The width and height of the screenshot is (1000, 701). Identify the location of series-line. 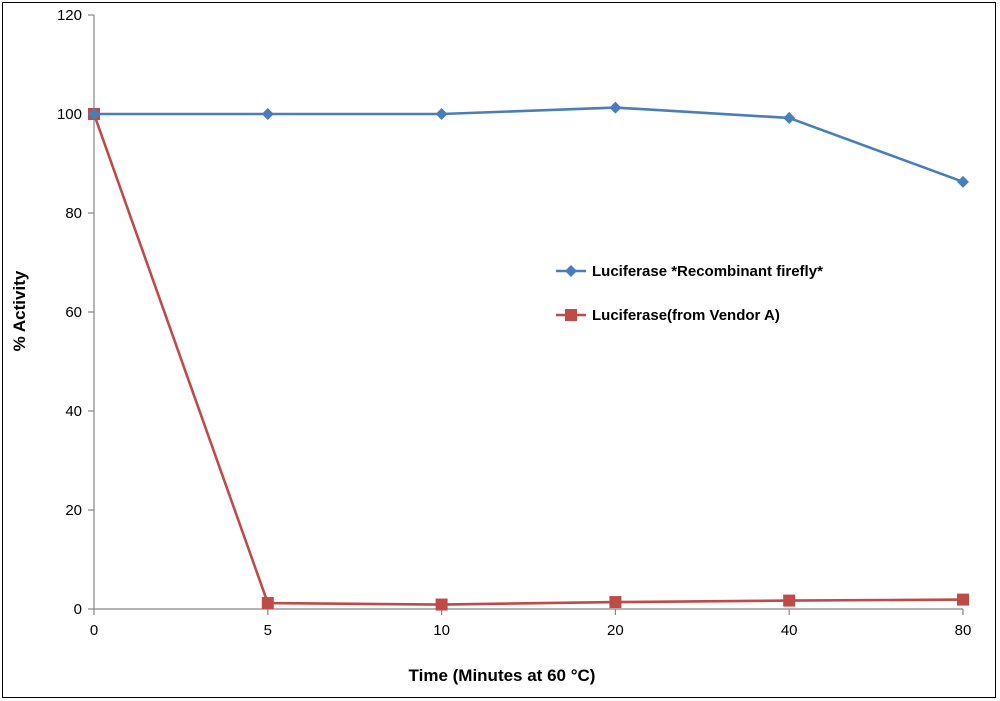
(529, 145).